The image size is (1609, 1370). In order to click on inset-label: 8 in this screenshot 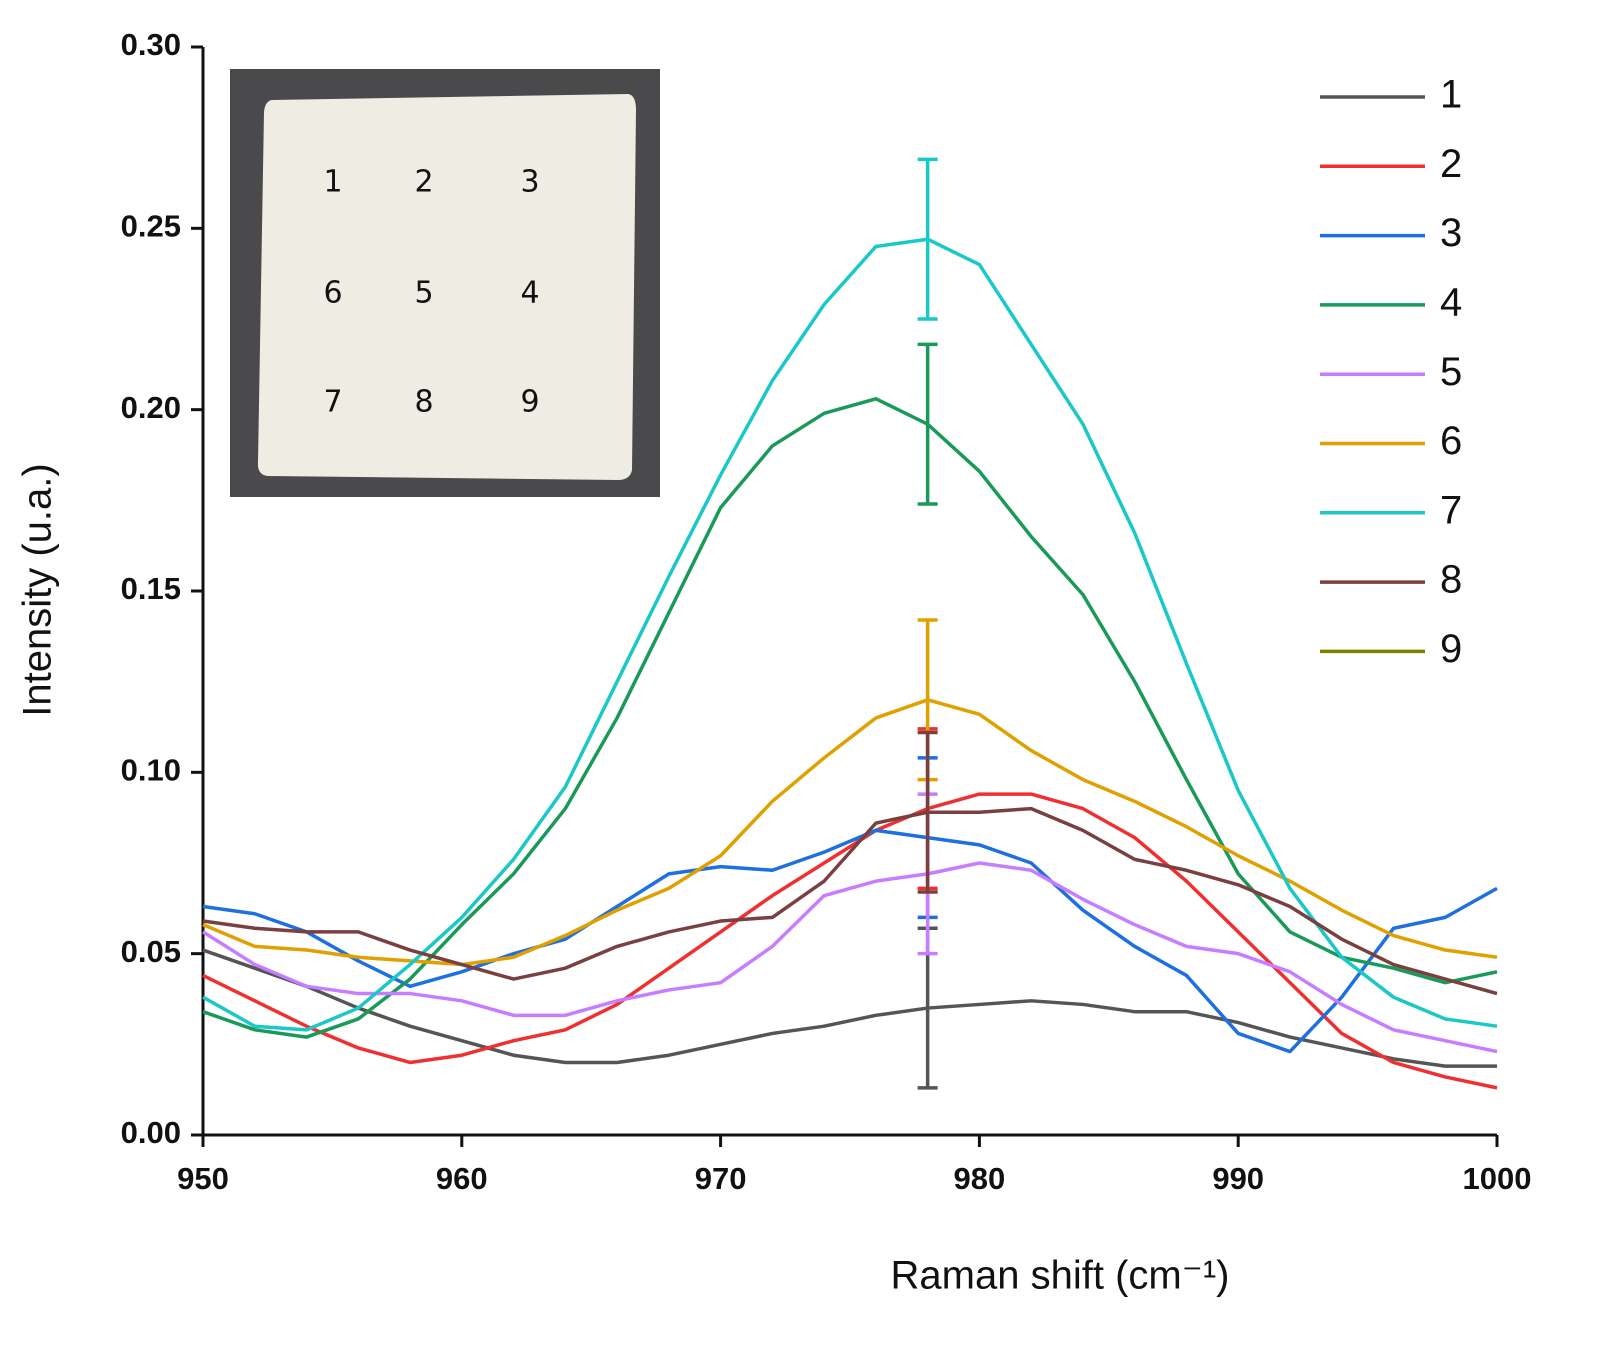, I will do `click(423, 402)`.